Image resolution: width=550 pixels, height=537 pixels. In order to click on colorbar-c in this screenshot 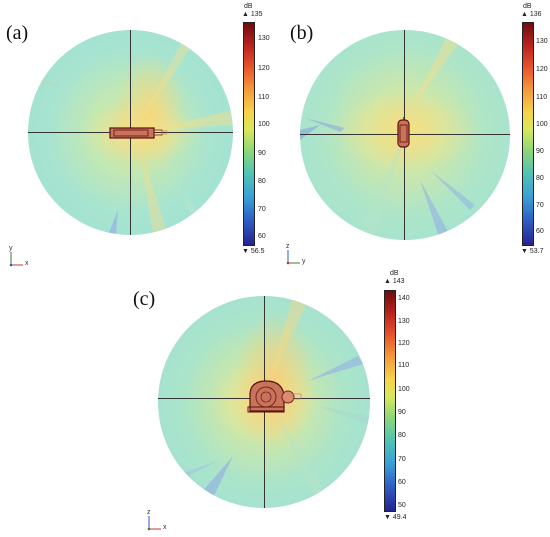, I will do `click(390, 401)`.